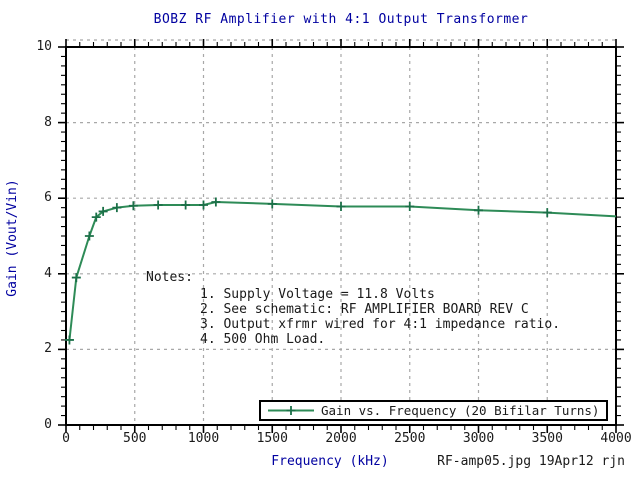 This screenshot has height=480, width=640. I want to click on x-tick-label: 3000, so click(478, 438).